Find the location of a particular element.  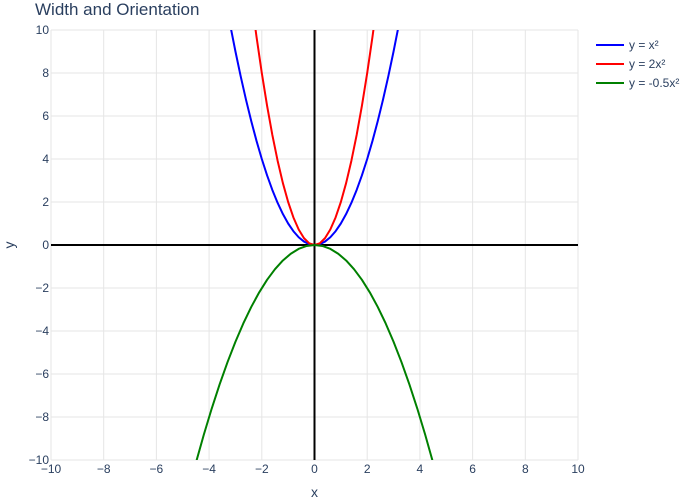

x-tick-label: 10 is located at coordinates (578, 469).